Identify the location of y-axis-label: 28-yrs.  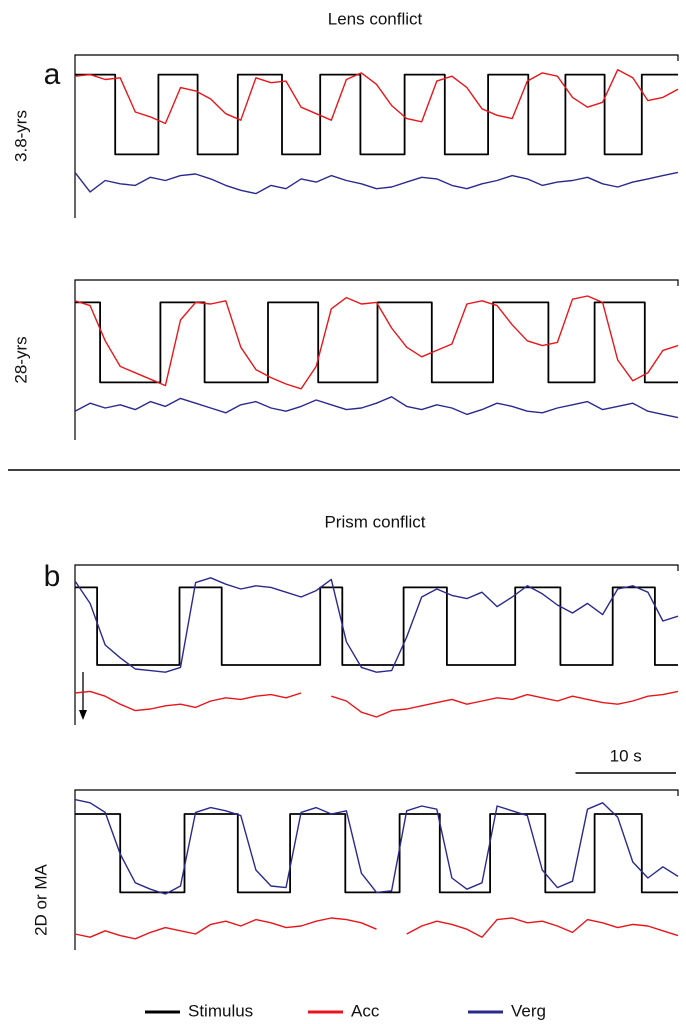
(20, 359).